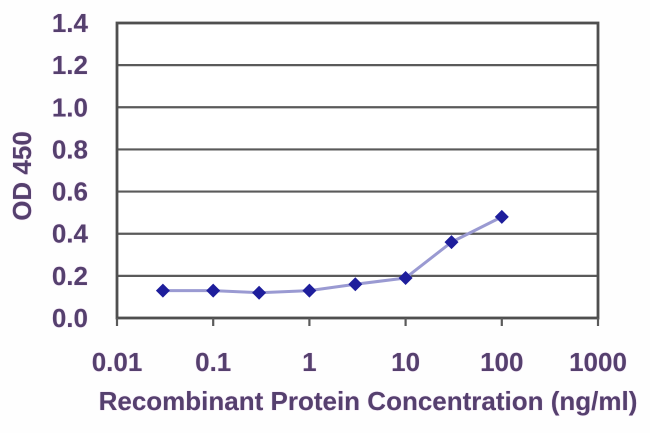 This screenshot has height=433, width=650. Describe the element at coordinates (117, 362) in the screenshot. I see `x-tick-label: 0.01` at that location.